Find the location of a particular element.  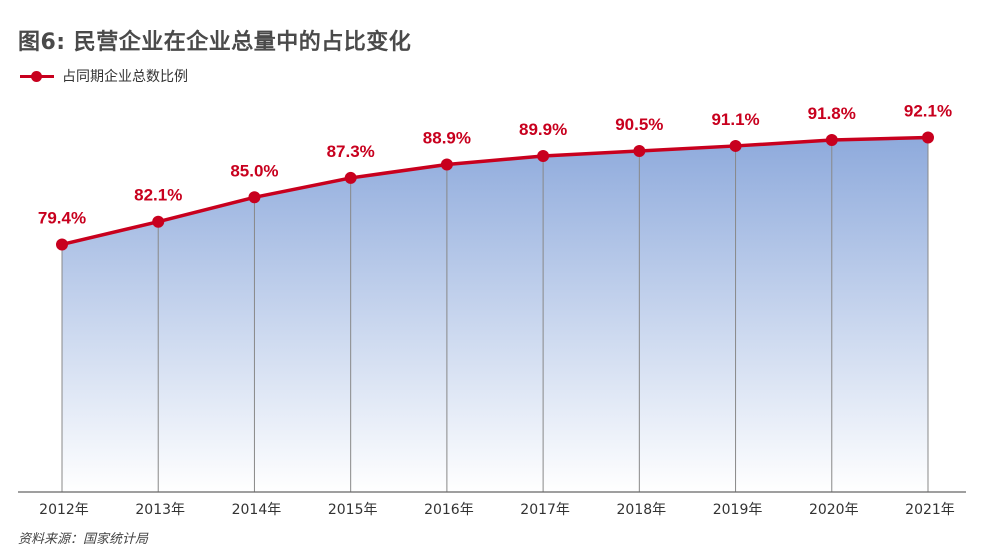

data-label: 87.3% is located at coordinates (351, 151).